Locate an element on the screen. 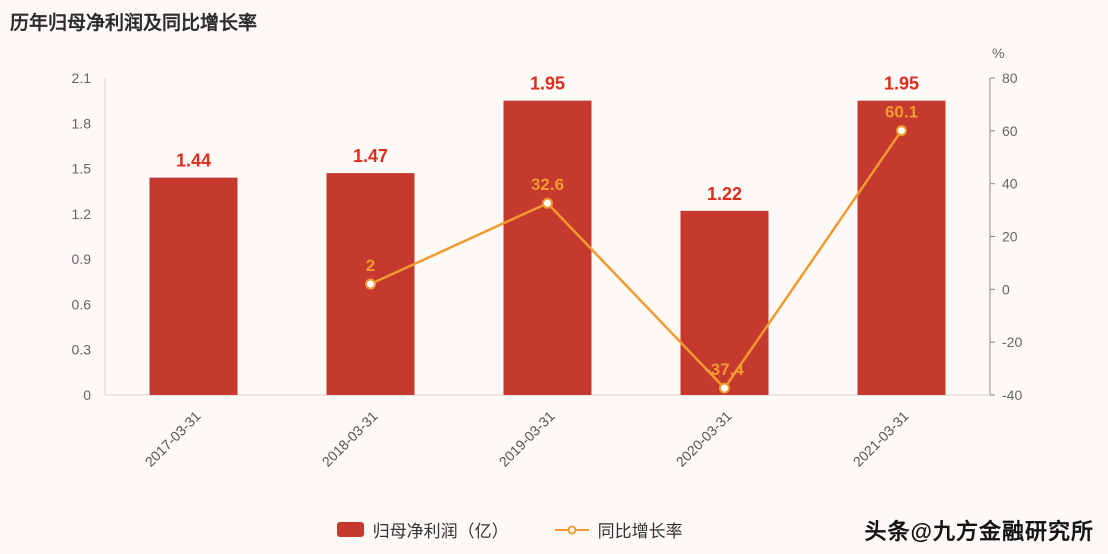 Image resolution: width=1108 pixels, height=554 pixels. right-axis-tick-label: 0 is located at coordinates (1006, 289).